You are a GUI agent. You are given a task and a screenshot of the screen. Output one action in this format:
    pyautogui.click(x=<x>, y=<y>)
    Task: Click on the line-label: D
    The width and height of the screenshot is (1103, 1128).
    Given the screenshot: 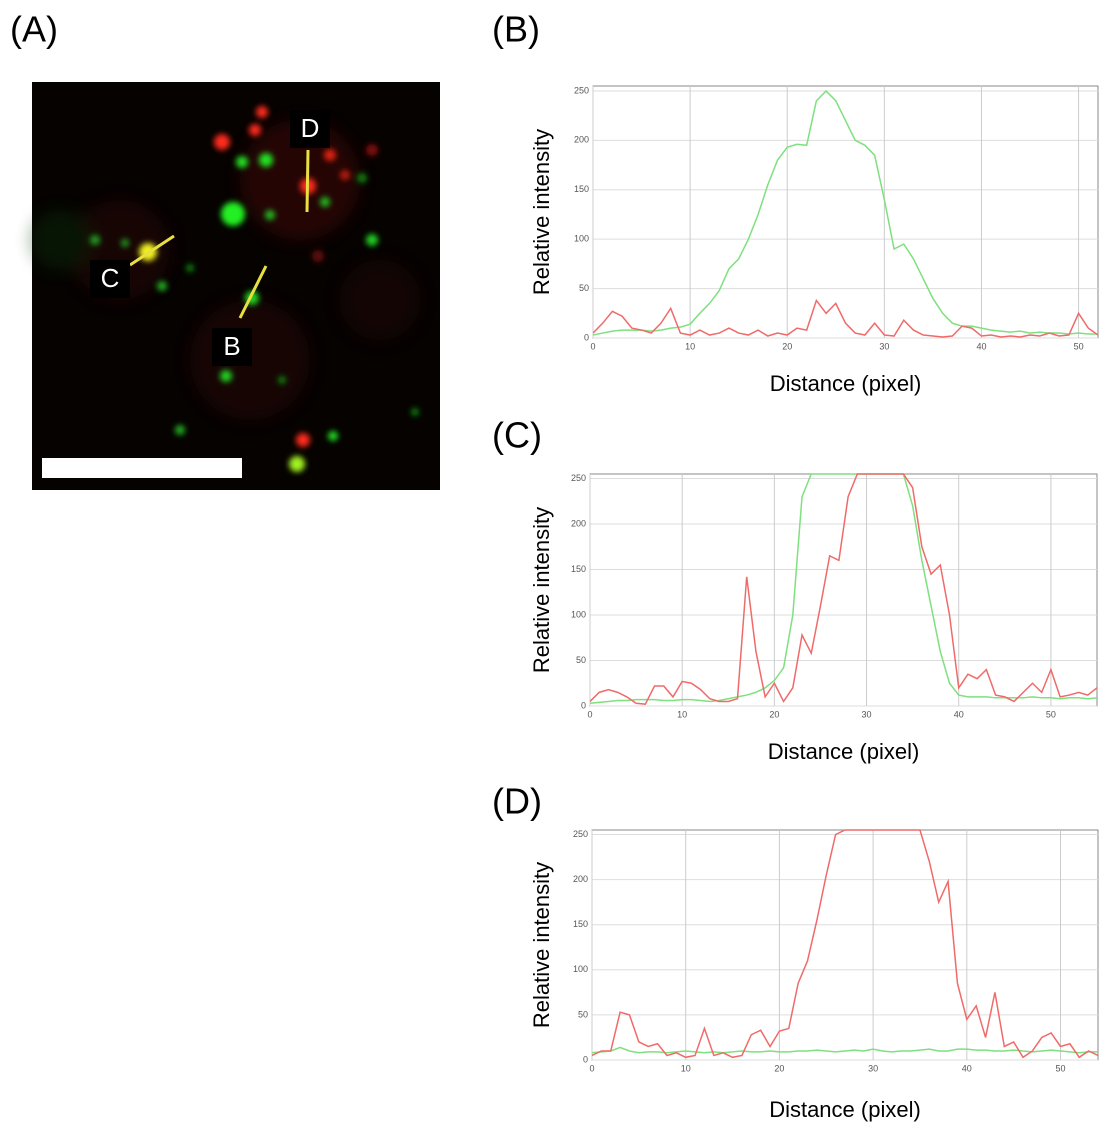 What is the action you would take?
    pyautogui.click(x=310, y=128)
    